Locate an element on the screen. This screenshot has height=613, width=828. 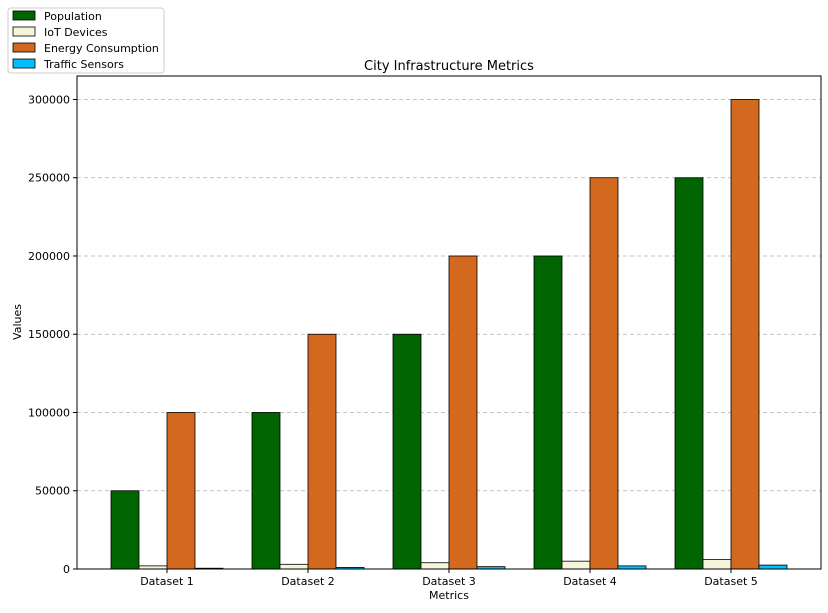
x-tick-label: Dataset 2 is located at coordinates (308, 581).